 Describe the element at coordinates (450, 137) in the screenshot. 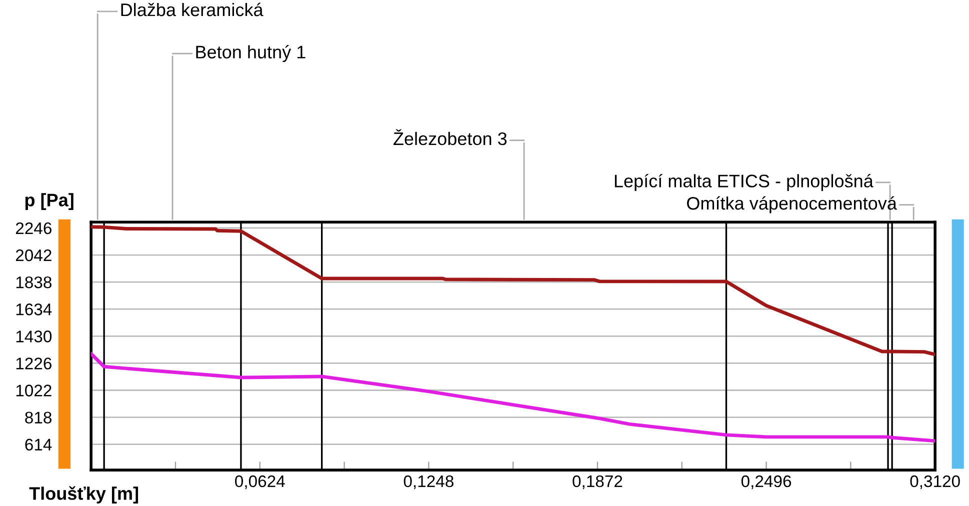

I see `text: Železobeton 3` at that location.